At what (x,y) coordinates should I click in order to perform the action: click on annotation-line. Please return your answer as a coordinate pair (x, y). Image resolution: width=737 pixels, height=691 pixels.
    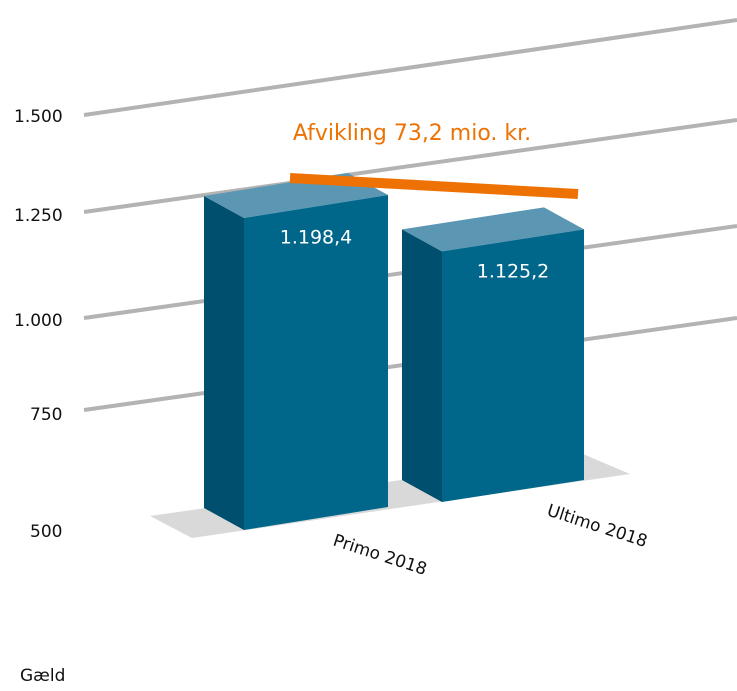
    Looking at the image, I should click on (434, 186).